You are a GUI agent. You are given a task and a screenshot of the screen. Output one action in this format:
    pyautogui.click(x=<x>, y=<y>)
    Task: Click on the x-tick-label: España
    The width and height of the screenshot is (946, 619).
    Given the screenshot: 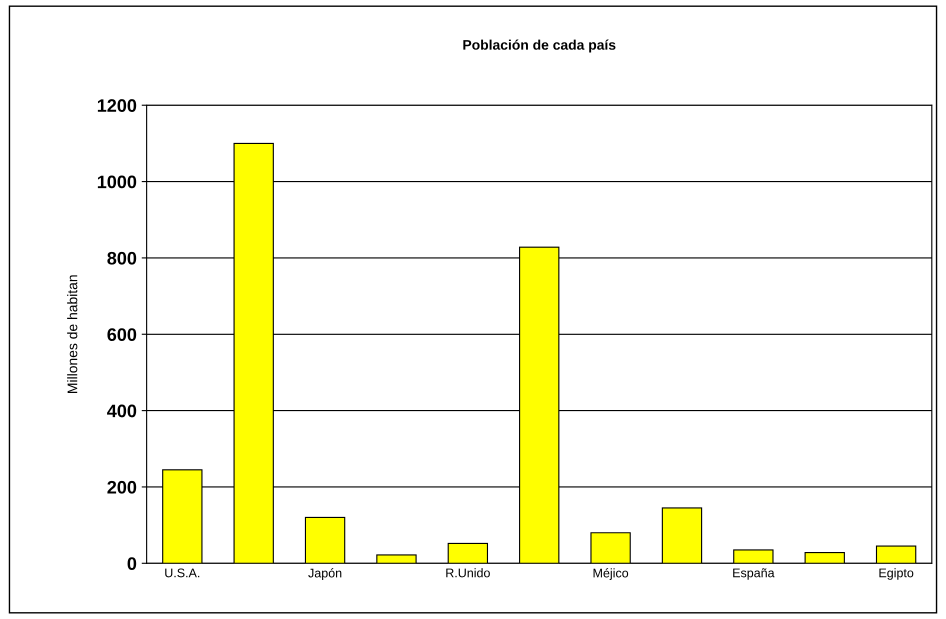 What is the action you would take?
    pyautogui.click(x=754, y=574)
    